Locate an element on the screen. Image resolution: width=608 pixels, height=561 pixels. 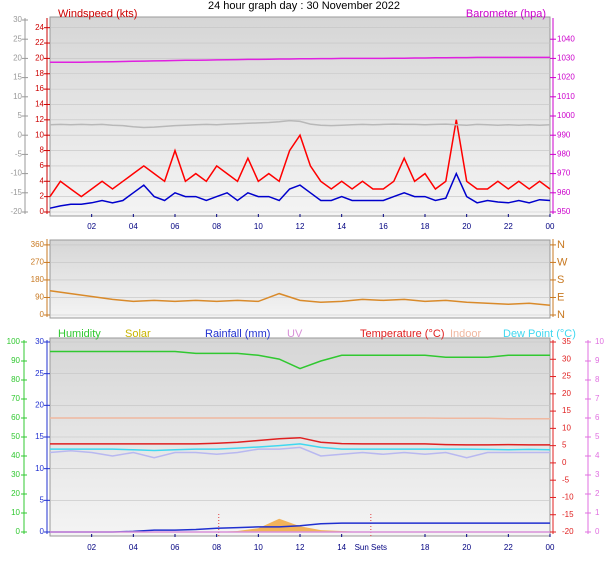
y4-tick-label: 8 is located at coordinates (597, 379).